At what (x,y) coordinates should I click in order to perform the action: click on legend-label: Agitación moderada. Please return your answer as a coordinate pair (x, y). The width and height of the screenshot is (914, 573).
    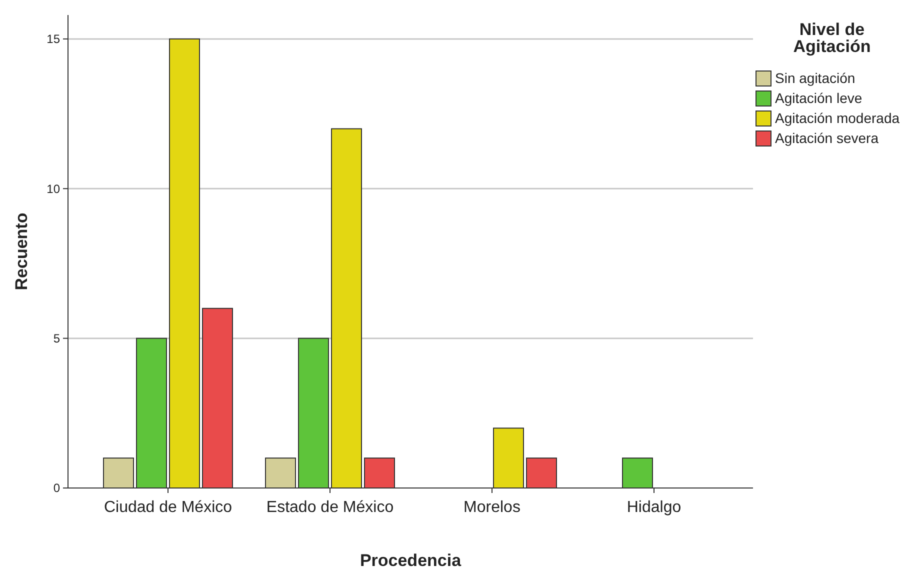
    Looking at the image, I should click on (837, 118).